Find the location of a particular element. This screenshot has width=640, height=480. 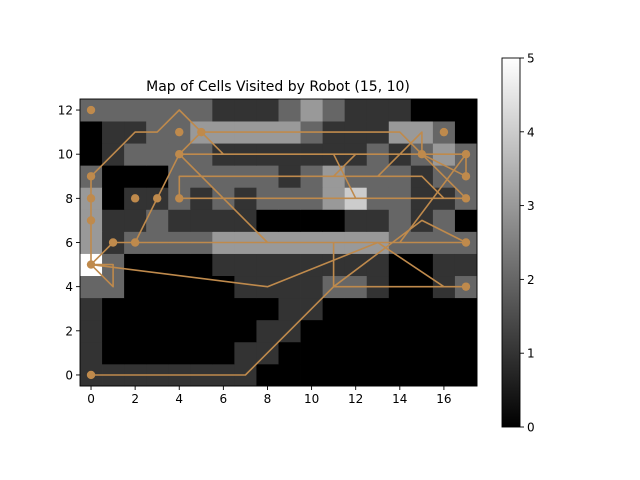

x-tick-label: 6 is located at coordinates (224, 399).